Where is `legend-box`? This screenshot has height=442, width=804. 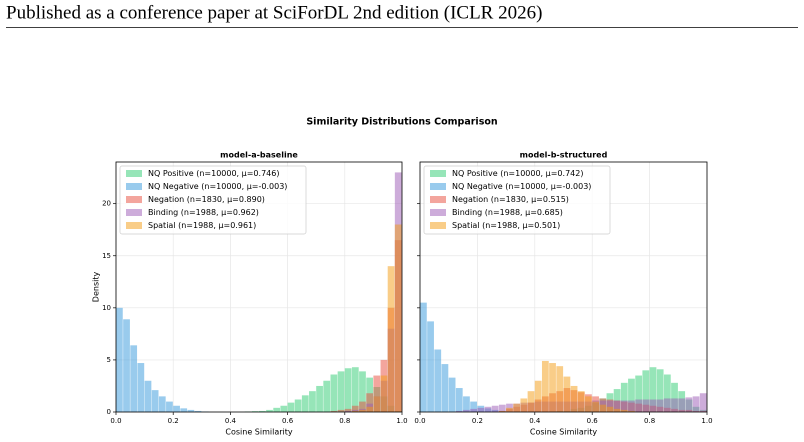 legend-box is located at coordinates (517, 200).